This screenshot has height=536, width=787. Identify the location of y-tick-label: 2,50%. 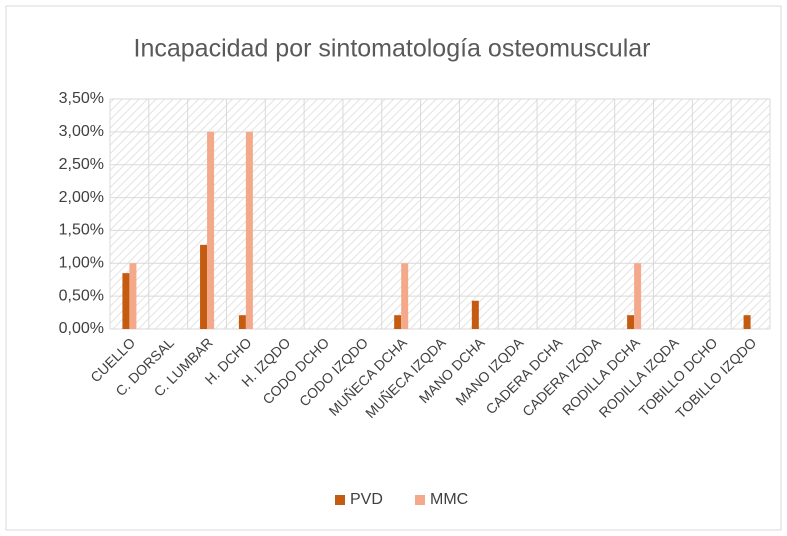
(81, 164).